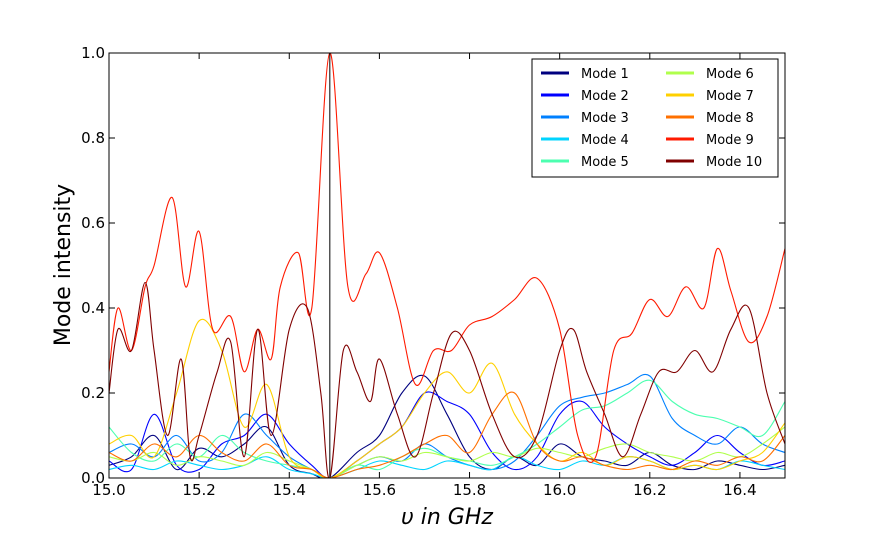 This screenshot has height=533, width=872. I want to click on legend-item-mode-10: Mode 10, so click(714, 162).